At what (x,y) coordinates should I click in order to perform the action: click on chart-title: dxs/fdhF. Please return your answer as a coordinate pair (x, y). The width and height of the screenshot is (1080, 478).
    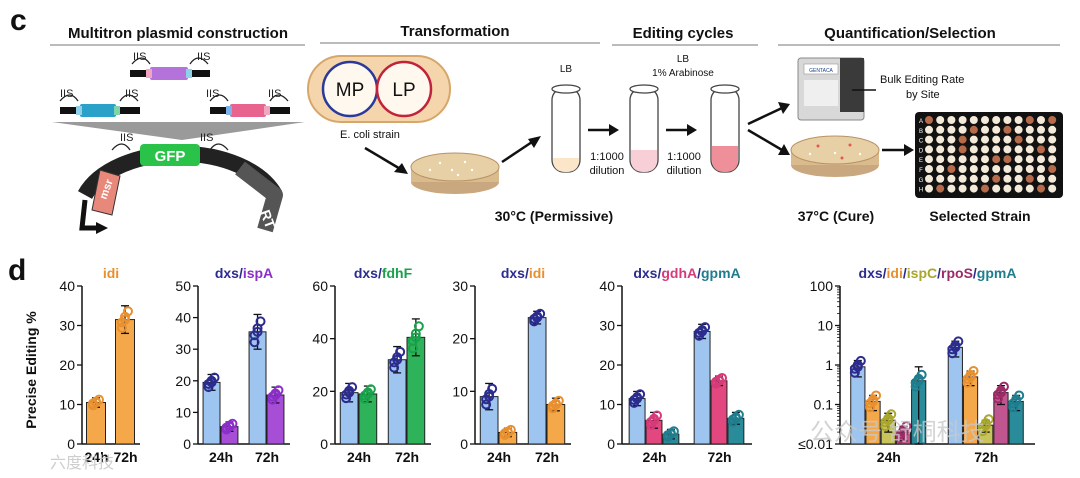
    Looking at the image, I should click on (383, 273).